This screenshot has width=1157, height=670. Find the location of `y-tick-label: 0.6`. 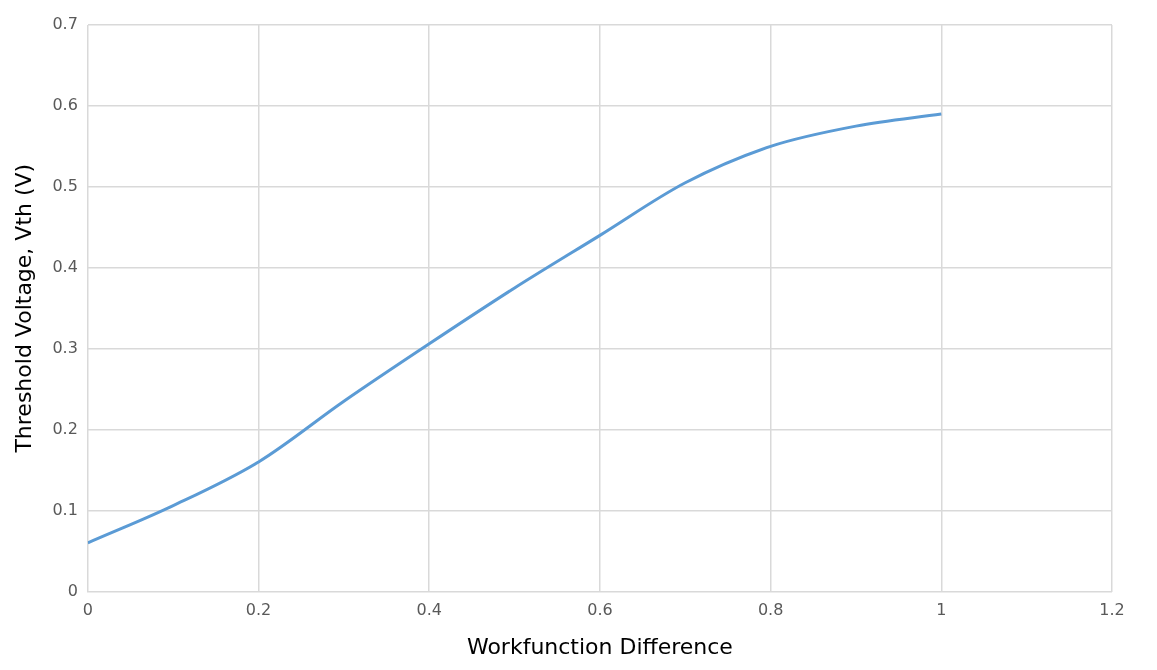

y-tick-label: 0.6 is located at coordinates (65, 105).